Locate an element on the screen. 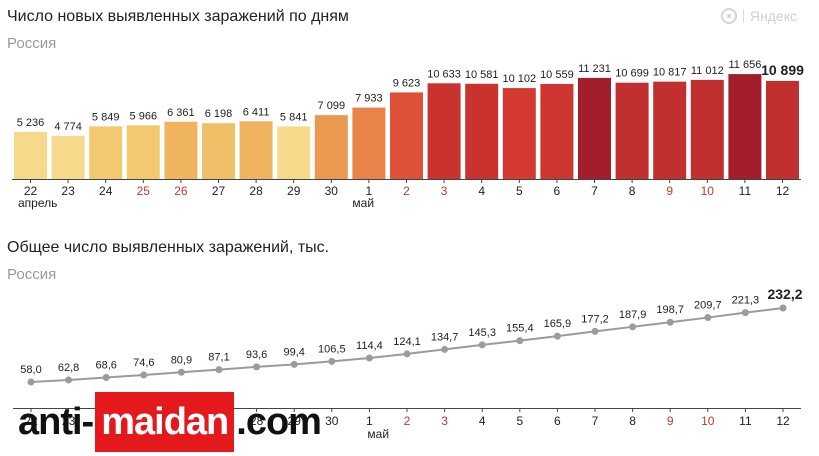 The width and height of the screenshot is (819, 456). bar-value-label-15: 11 231 is located at coordinates (594, 69).